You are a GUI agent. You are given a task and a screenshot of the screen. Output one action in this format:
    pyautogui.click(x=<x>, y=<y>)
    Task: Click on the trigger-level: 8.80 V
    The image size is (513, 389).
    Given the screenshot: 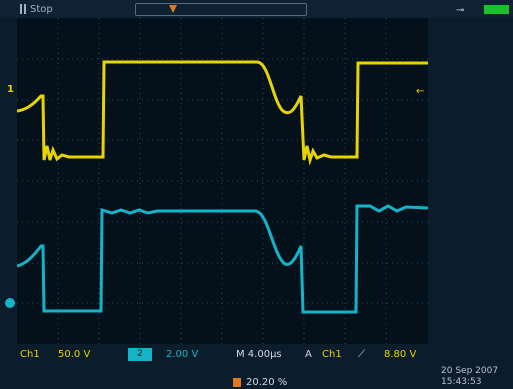 What is the action you would take?
    pyautogui.click(x=400, y=354)
    